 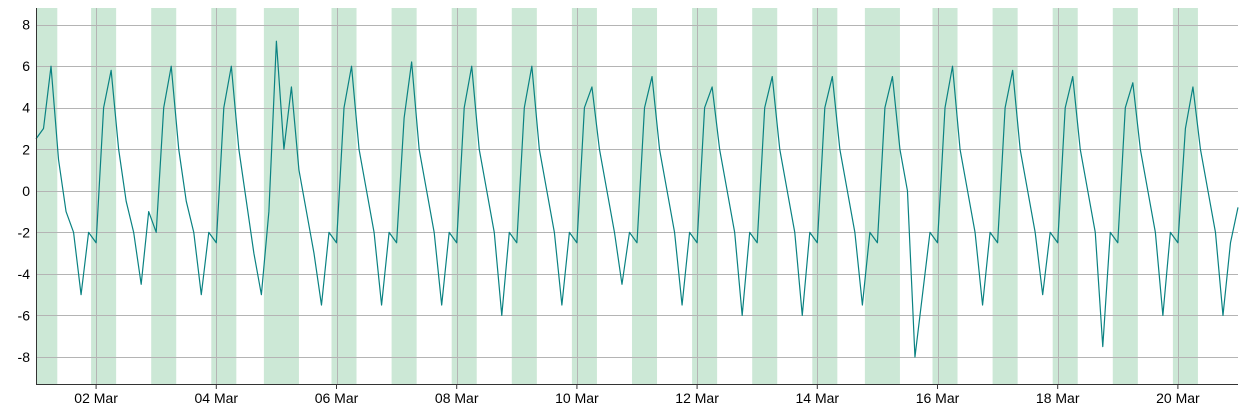 I want to click on y-tick-label: -2, so click(x=24, y=232).